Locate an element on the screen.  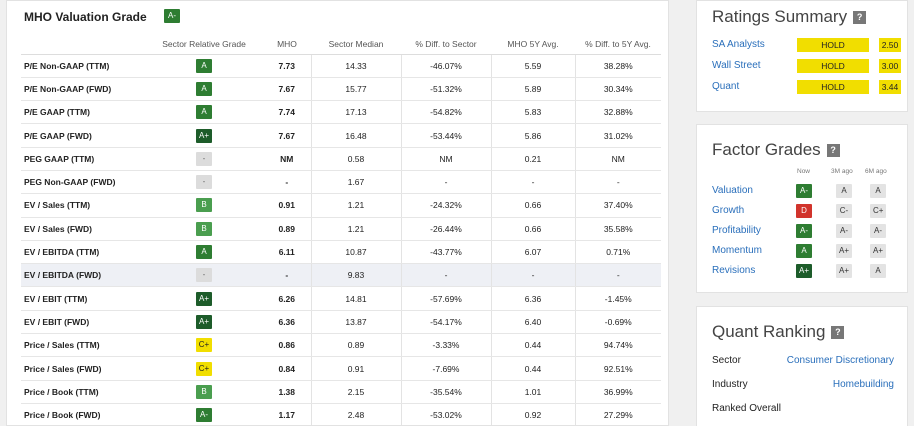
factor-label-valuation: Valuation is located at coordinates (732, 190).